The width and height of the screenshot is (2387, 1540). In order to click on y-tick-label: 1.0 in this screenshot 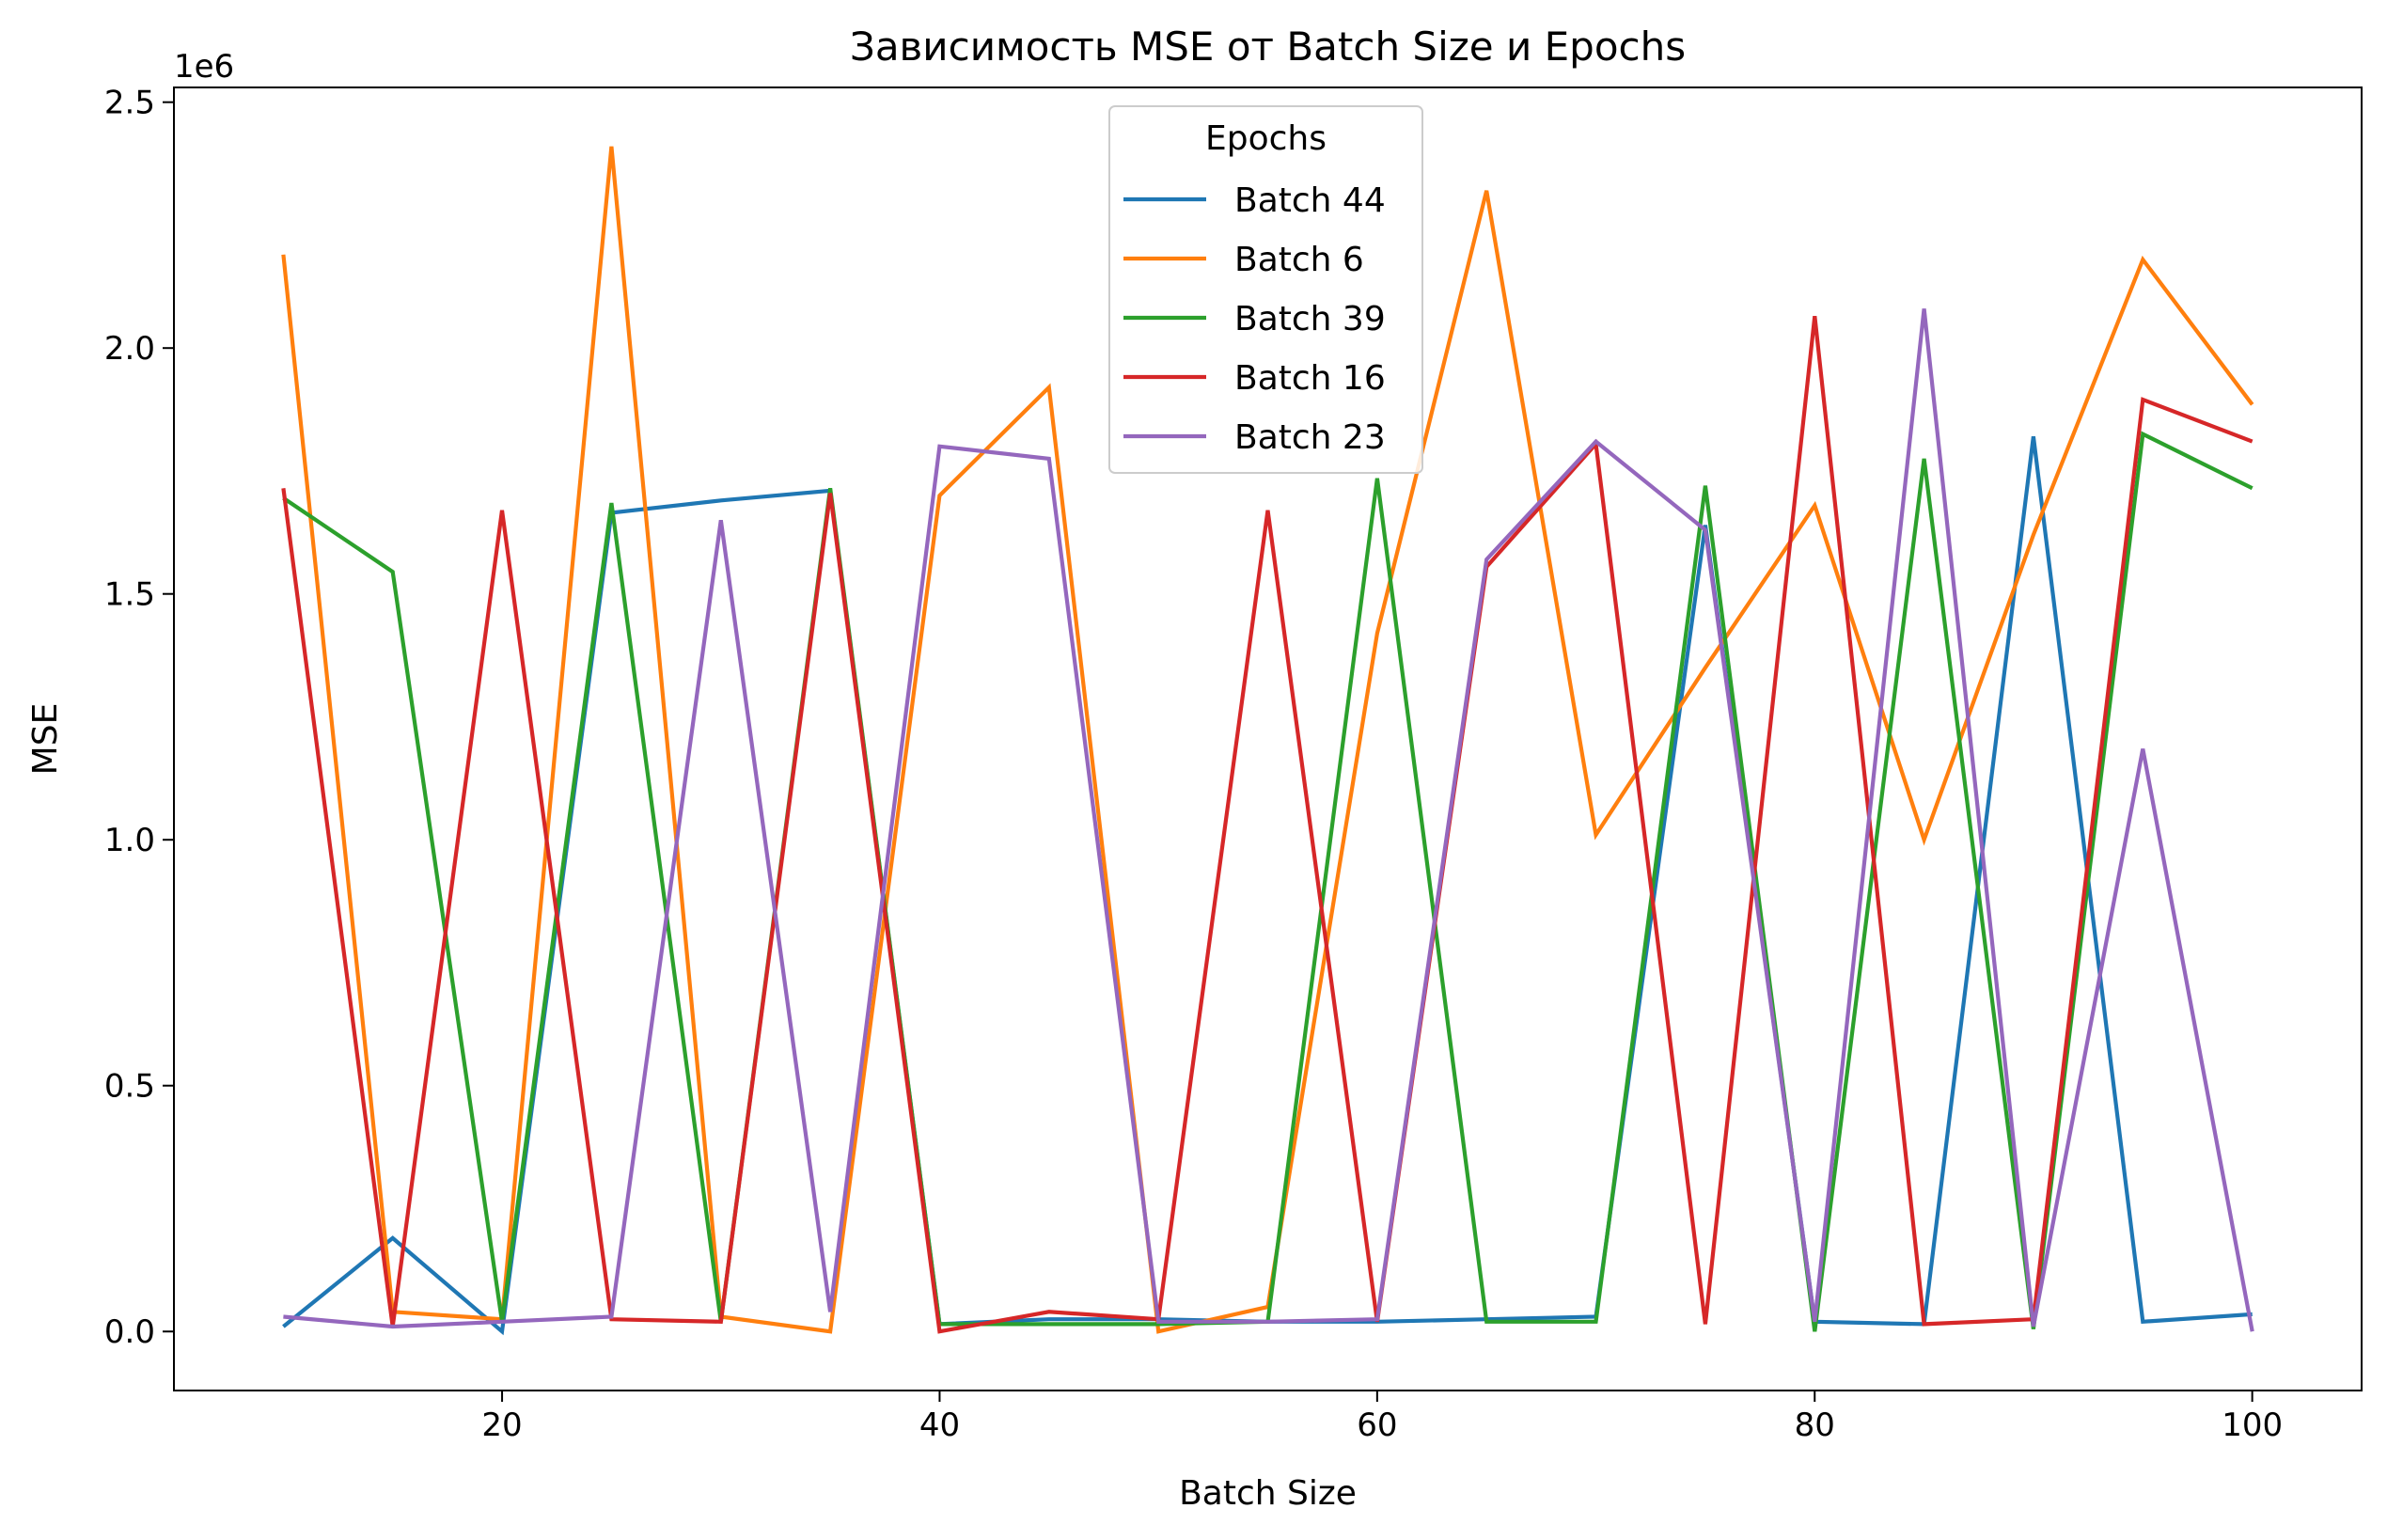, I will do `click(129, 840)`.